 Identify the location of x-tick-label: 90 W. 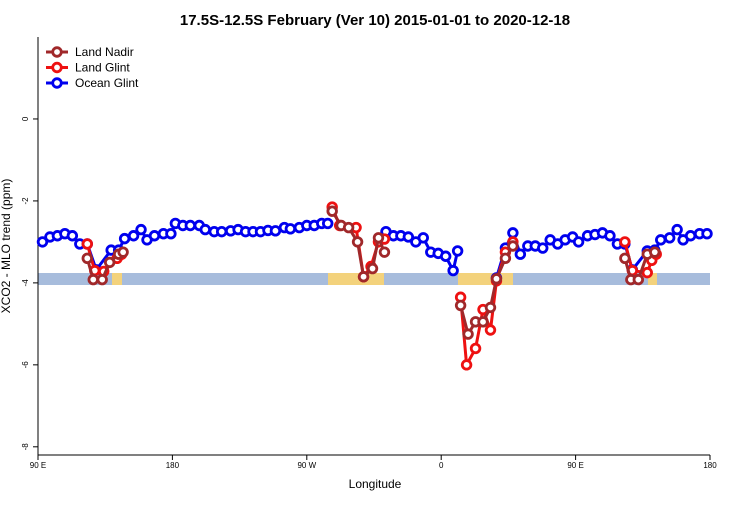
(306, 465).